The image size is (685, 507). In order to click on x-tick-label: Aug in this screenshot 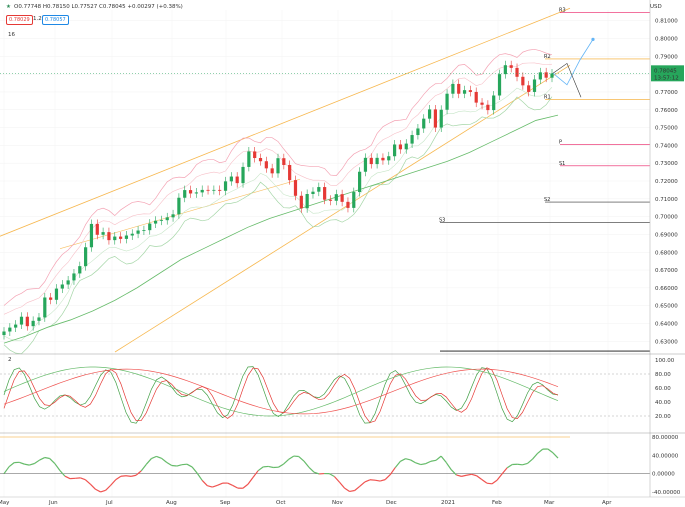, I will do `click(171, 503)`.